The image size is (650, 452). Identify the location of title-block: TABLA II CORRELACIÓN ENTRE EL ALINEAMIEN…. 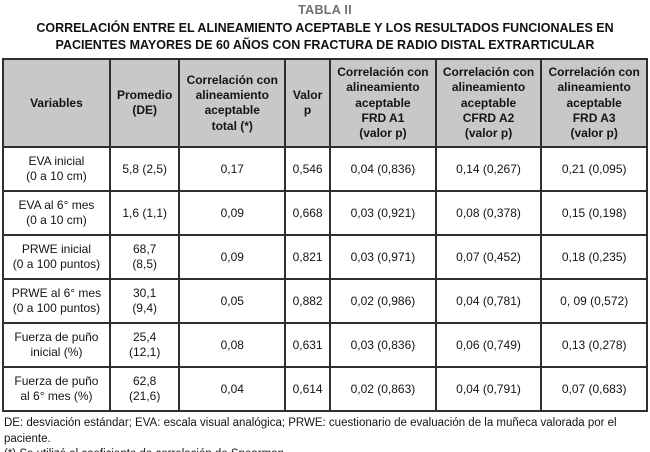
(325, 28).